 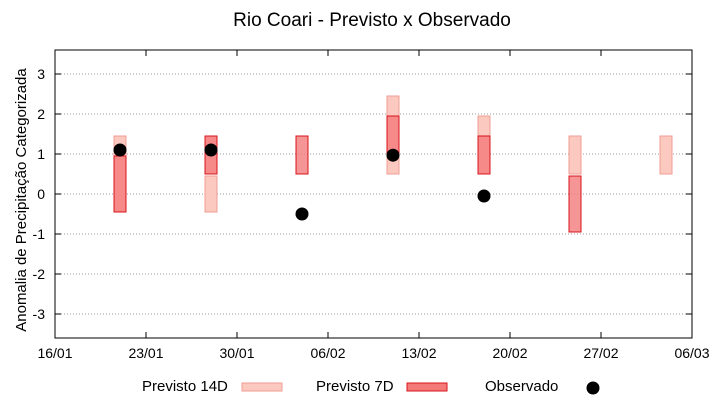 I want to click on series-observado, so click(x=302, y=182).